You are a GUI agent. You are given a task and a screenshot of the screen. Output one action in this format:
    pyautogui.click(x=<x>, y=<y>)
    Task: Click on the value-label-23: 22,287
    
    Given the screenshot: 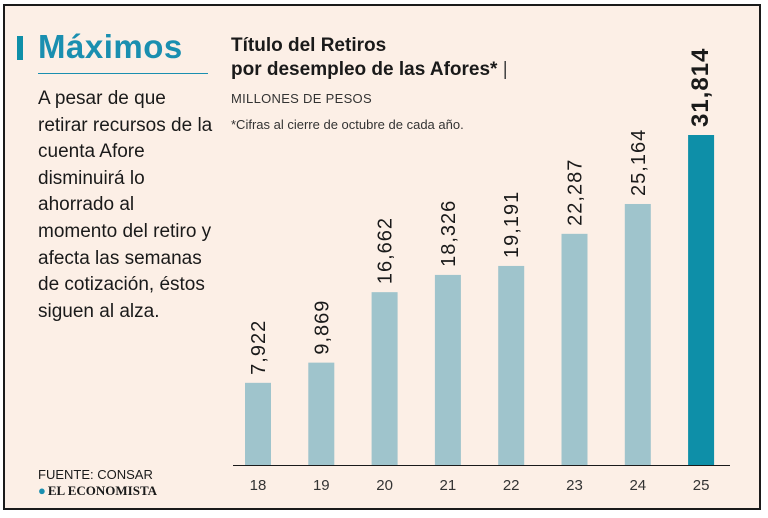 What is the action you would take?
    pyautogui.click(x=576, y=192)
    